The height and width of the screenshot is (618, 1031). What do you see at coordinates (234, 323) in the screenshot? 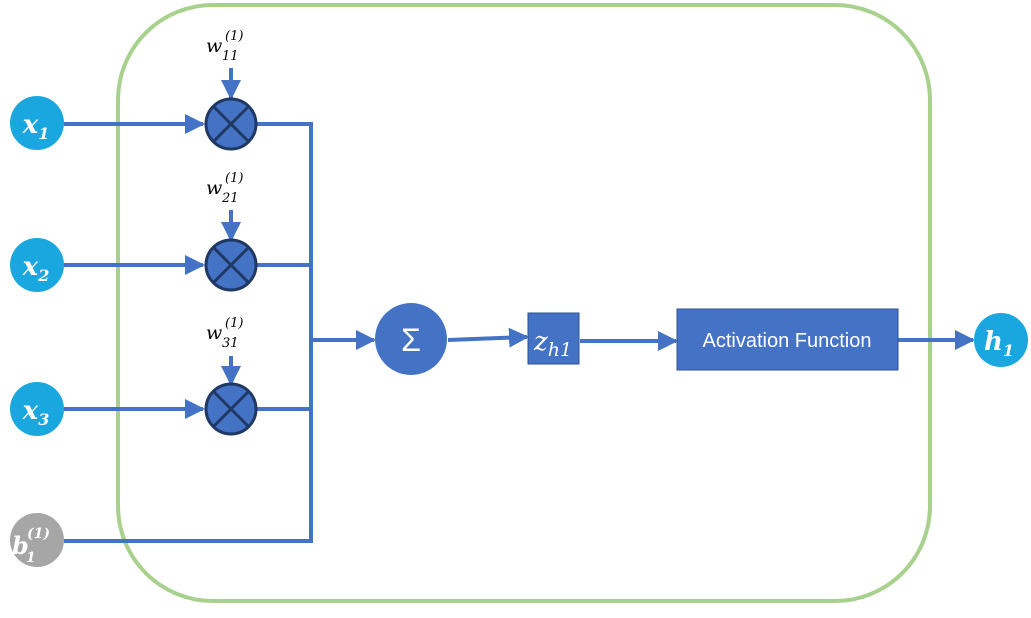
I see `weight-3-sup: (1)` at bounding box center [234, 323].